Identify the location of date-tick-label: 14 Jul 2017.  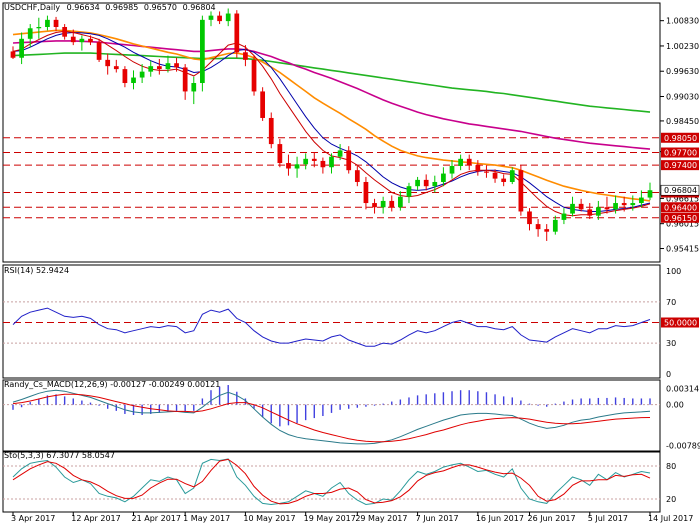
(670, 518).